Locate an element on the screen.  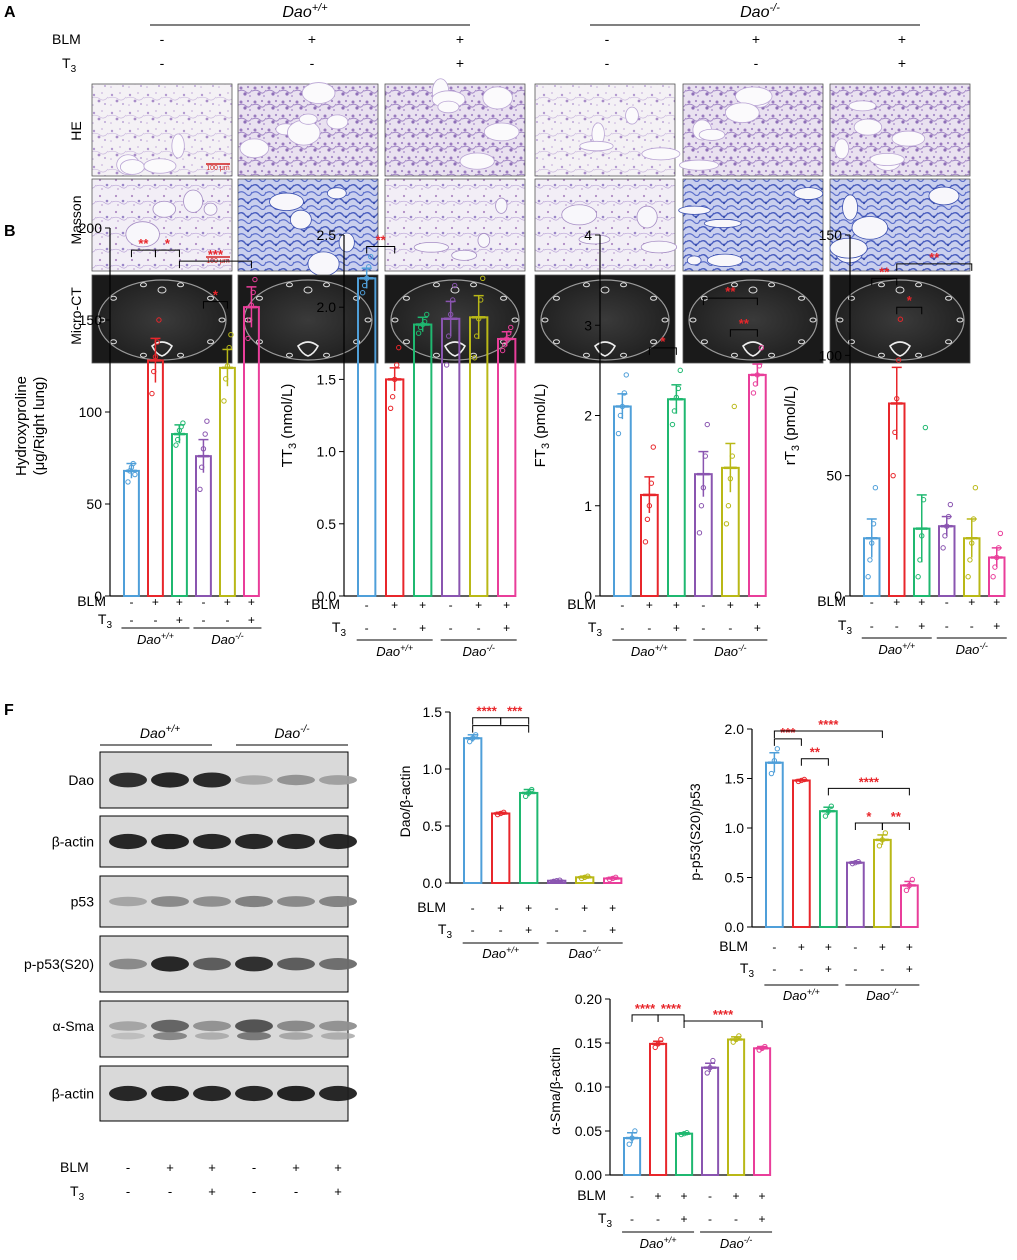
blm-label: BLM is located at coordinates (581, 604).